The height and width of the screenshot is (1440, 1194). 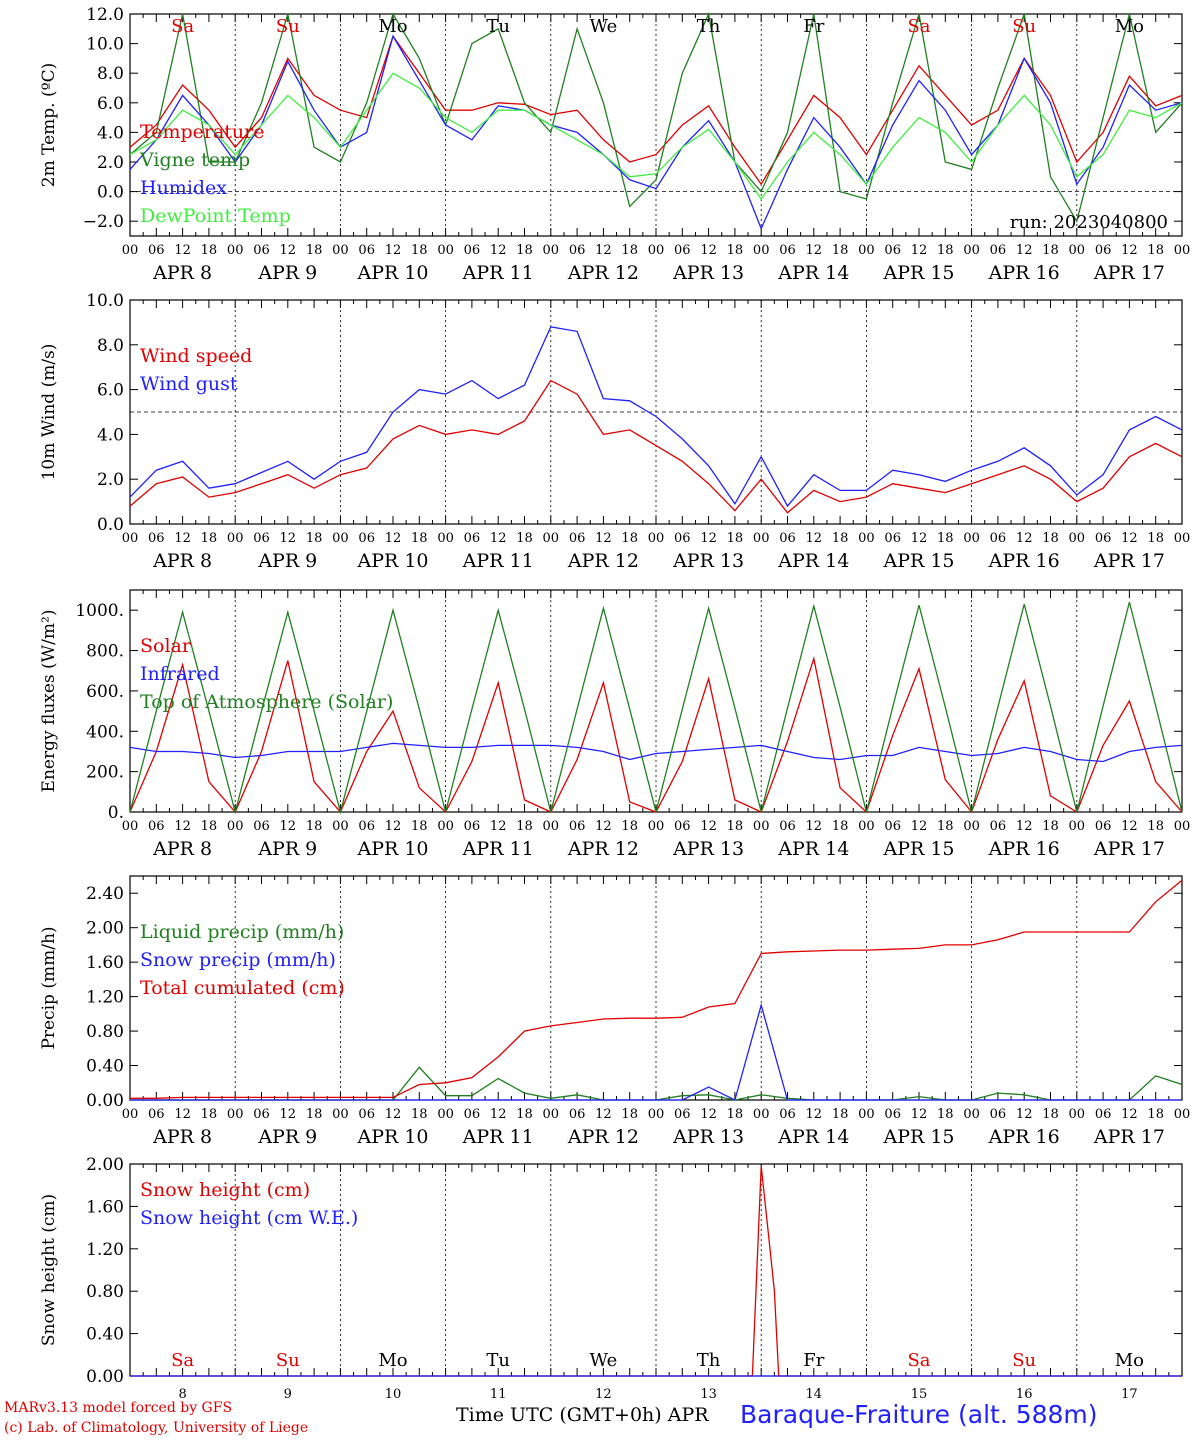 I want to click on legend-entry: Total cumulated (cm), so click(x=242, y=988).